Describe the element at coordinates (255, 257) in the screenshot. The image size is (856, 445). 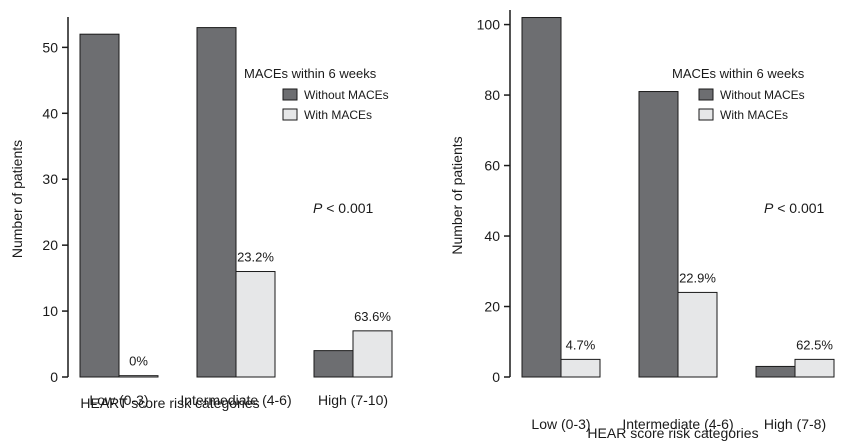
I see `data-label: 23.2%` at that location.